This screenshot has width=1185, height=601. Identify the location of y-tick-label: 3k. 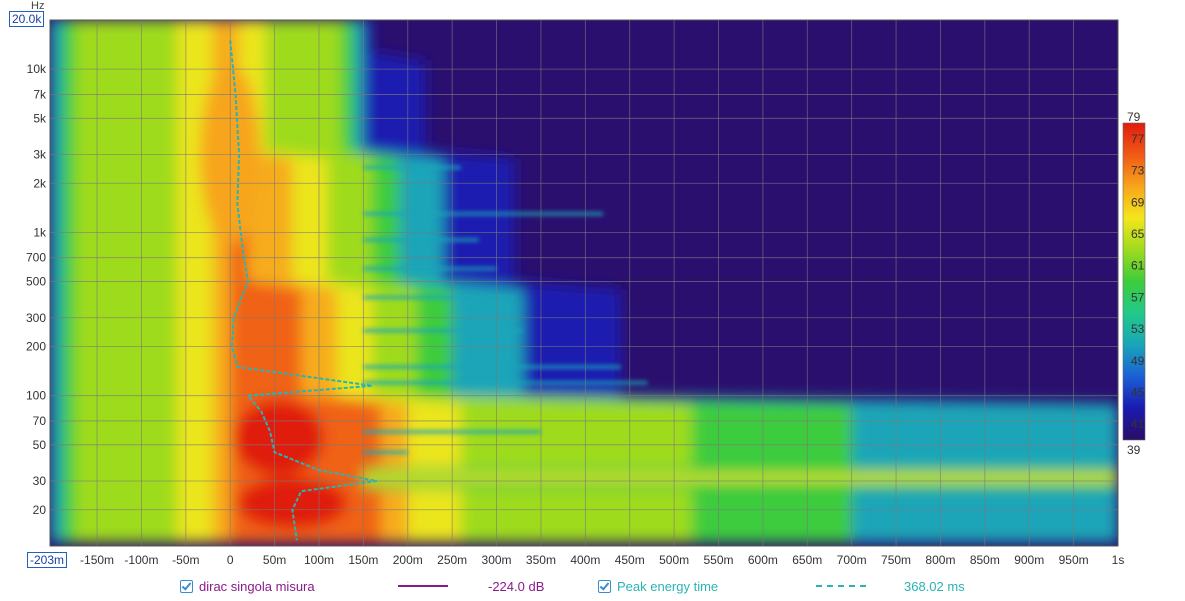
(40, 155).